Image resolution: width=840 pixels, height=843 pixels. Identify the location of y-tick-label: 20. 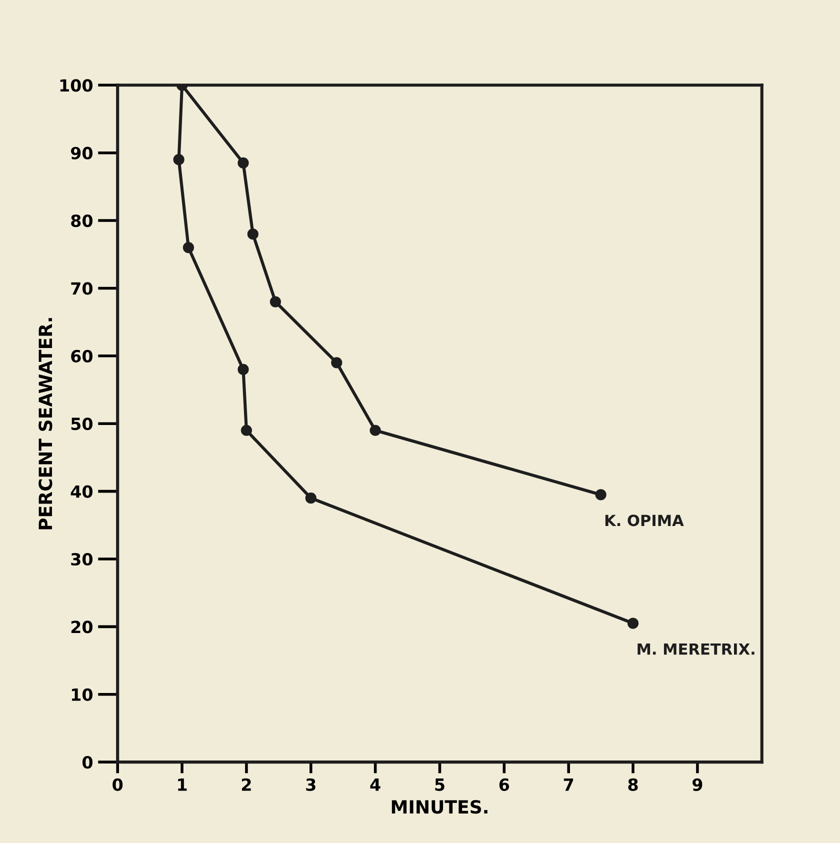
(81, 627).